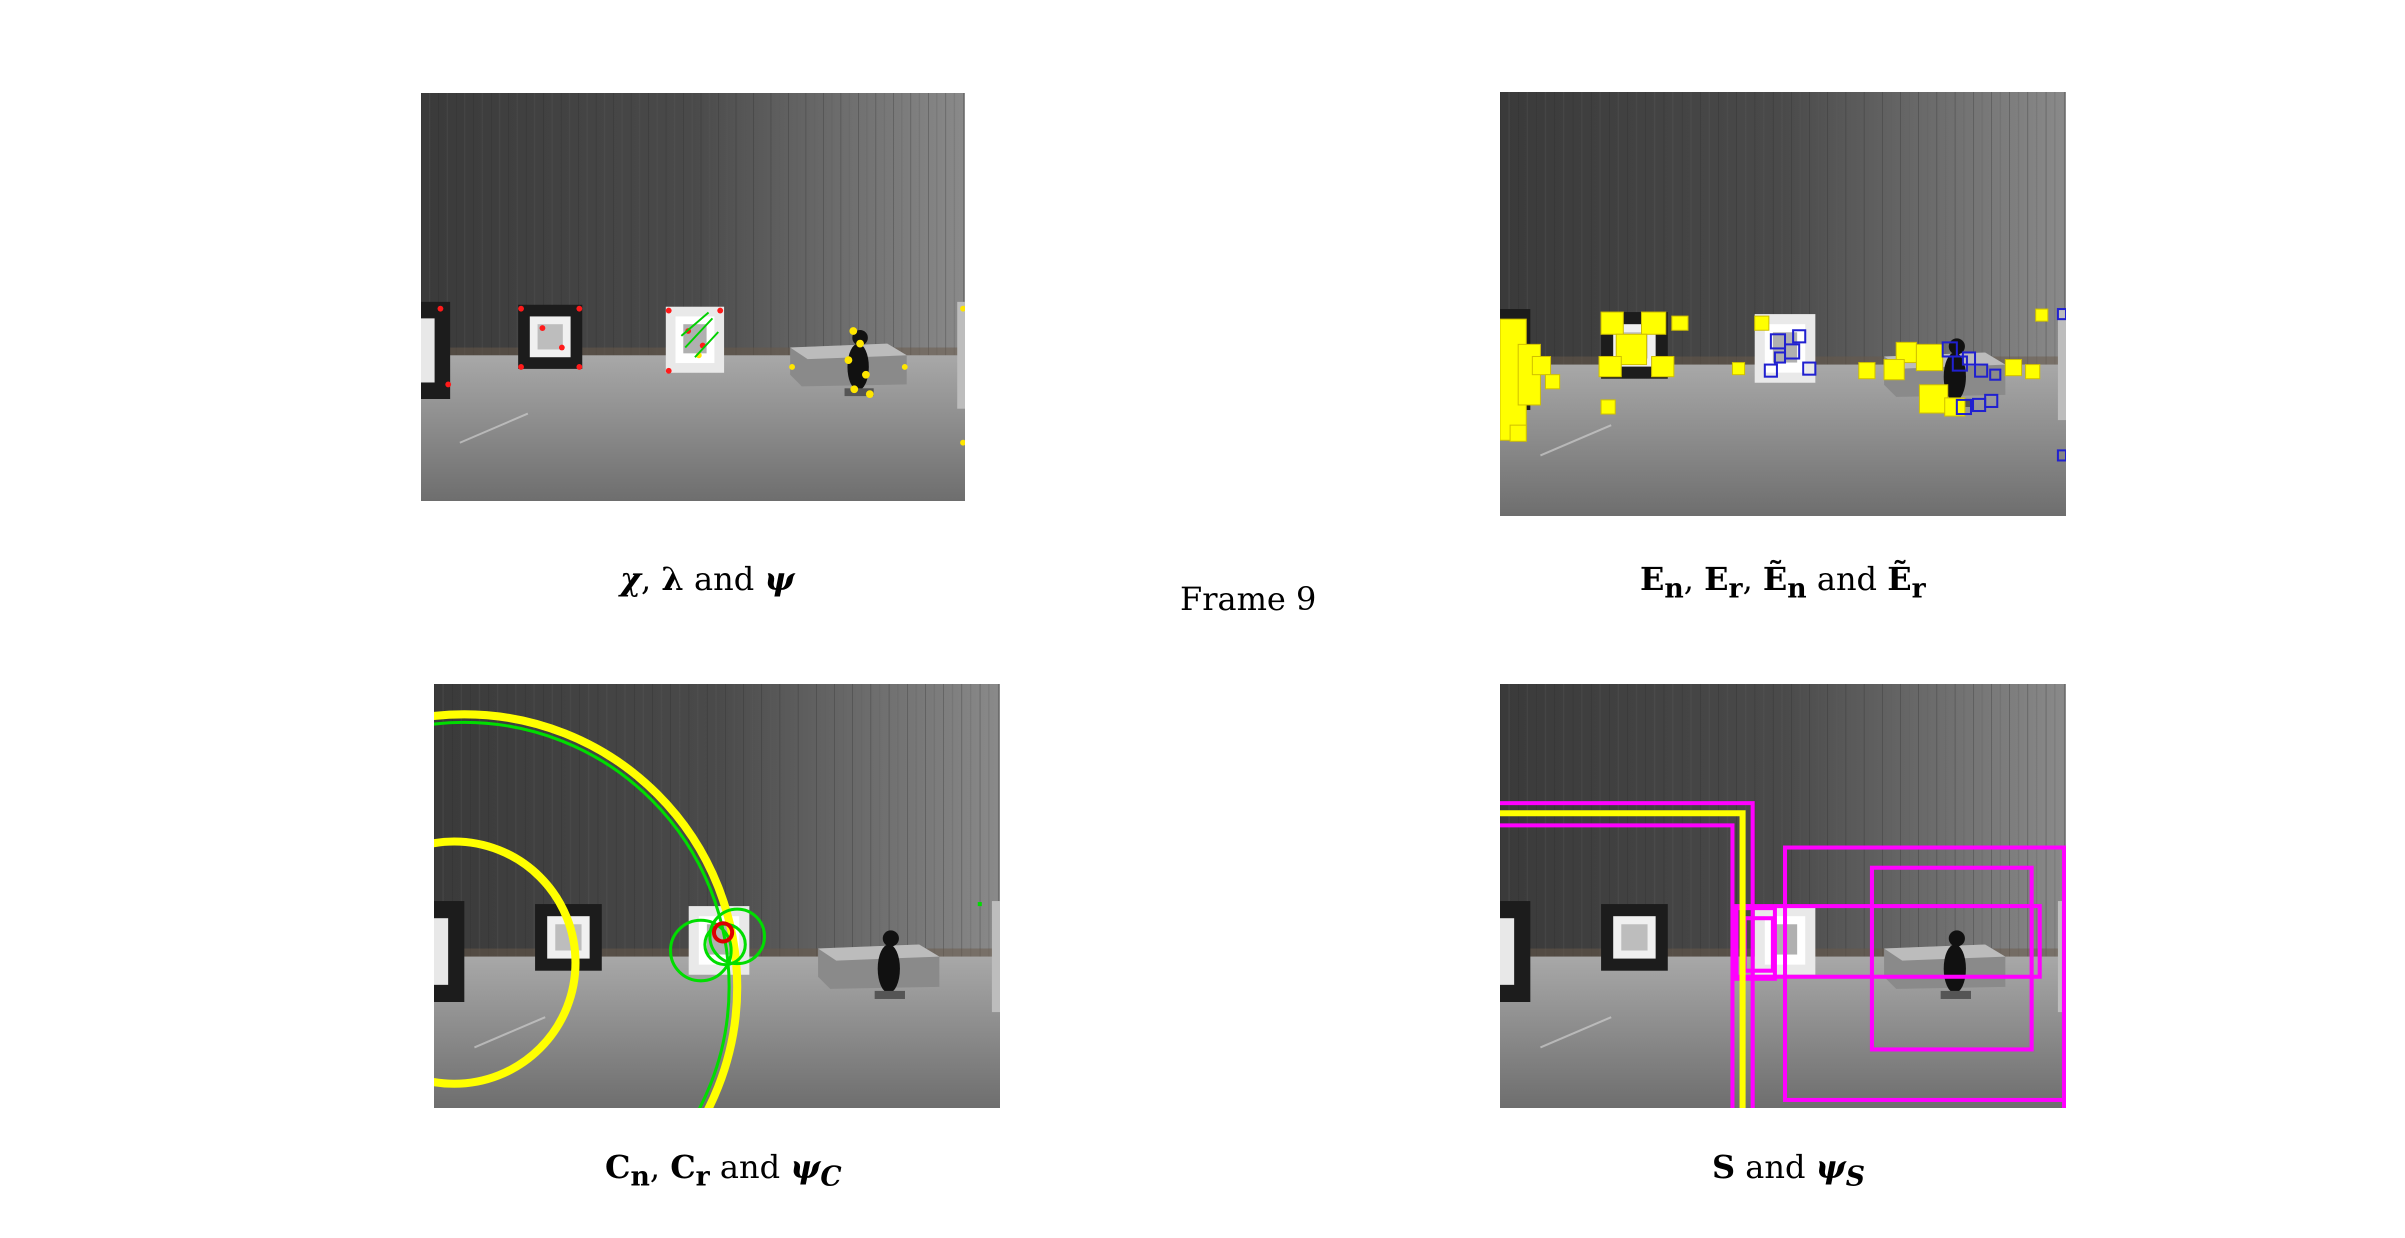  Describe the element at coordinates (507, 962) in the screenshot. I see `yellow-circle` at that location.